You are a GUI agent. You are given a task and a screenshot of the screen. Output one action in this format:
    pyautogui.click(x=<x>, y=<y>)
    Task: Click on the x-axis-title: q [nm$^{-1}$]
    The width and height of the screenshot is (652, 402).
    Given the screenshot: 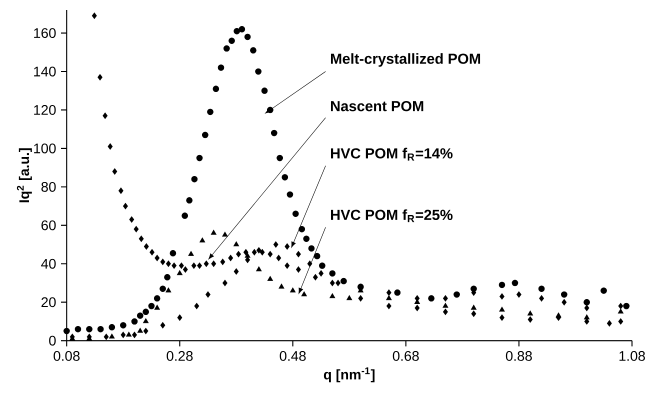 What is the action you would take?
    pyautogui.click(x=349, y=374)
    